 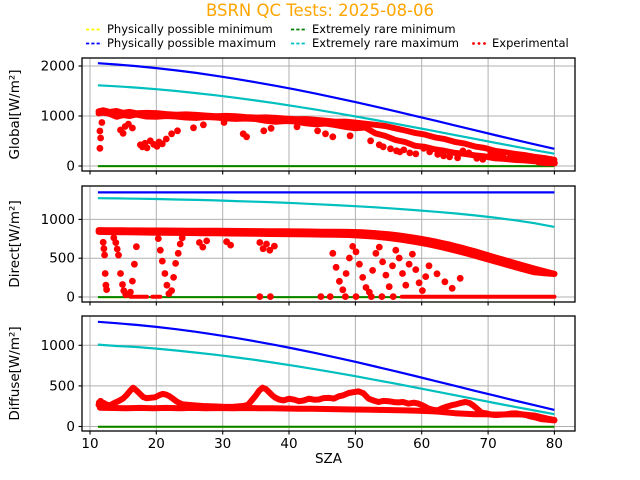 What do you see at coordinates (554, 444) in the screenshot?
I see `x-tick-label: 80` at bounding box center [554, 444].